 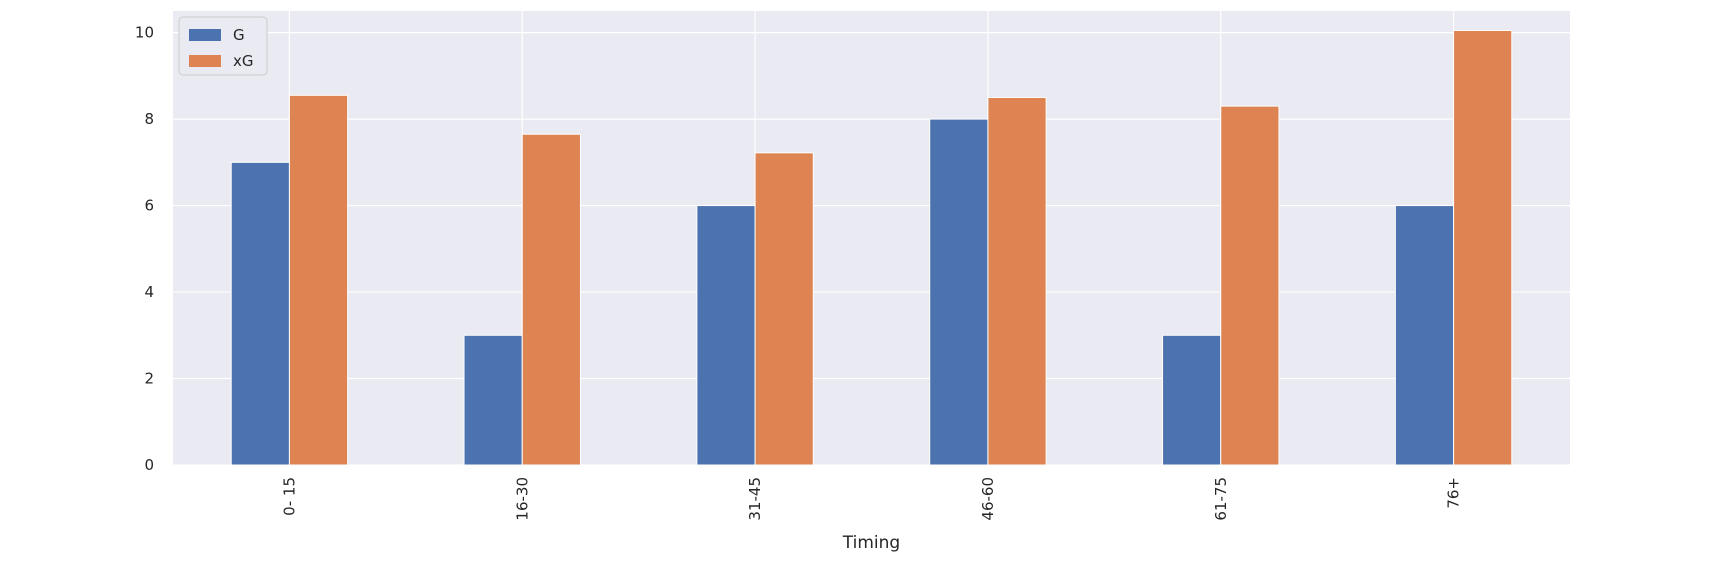 I want to click on x-tick-label: 31-45, so click(x=755, y=499).